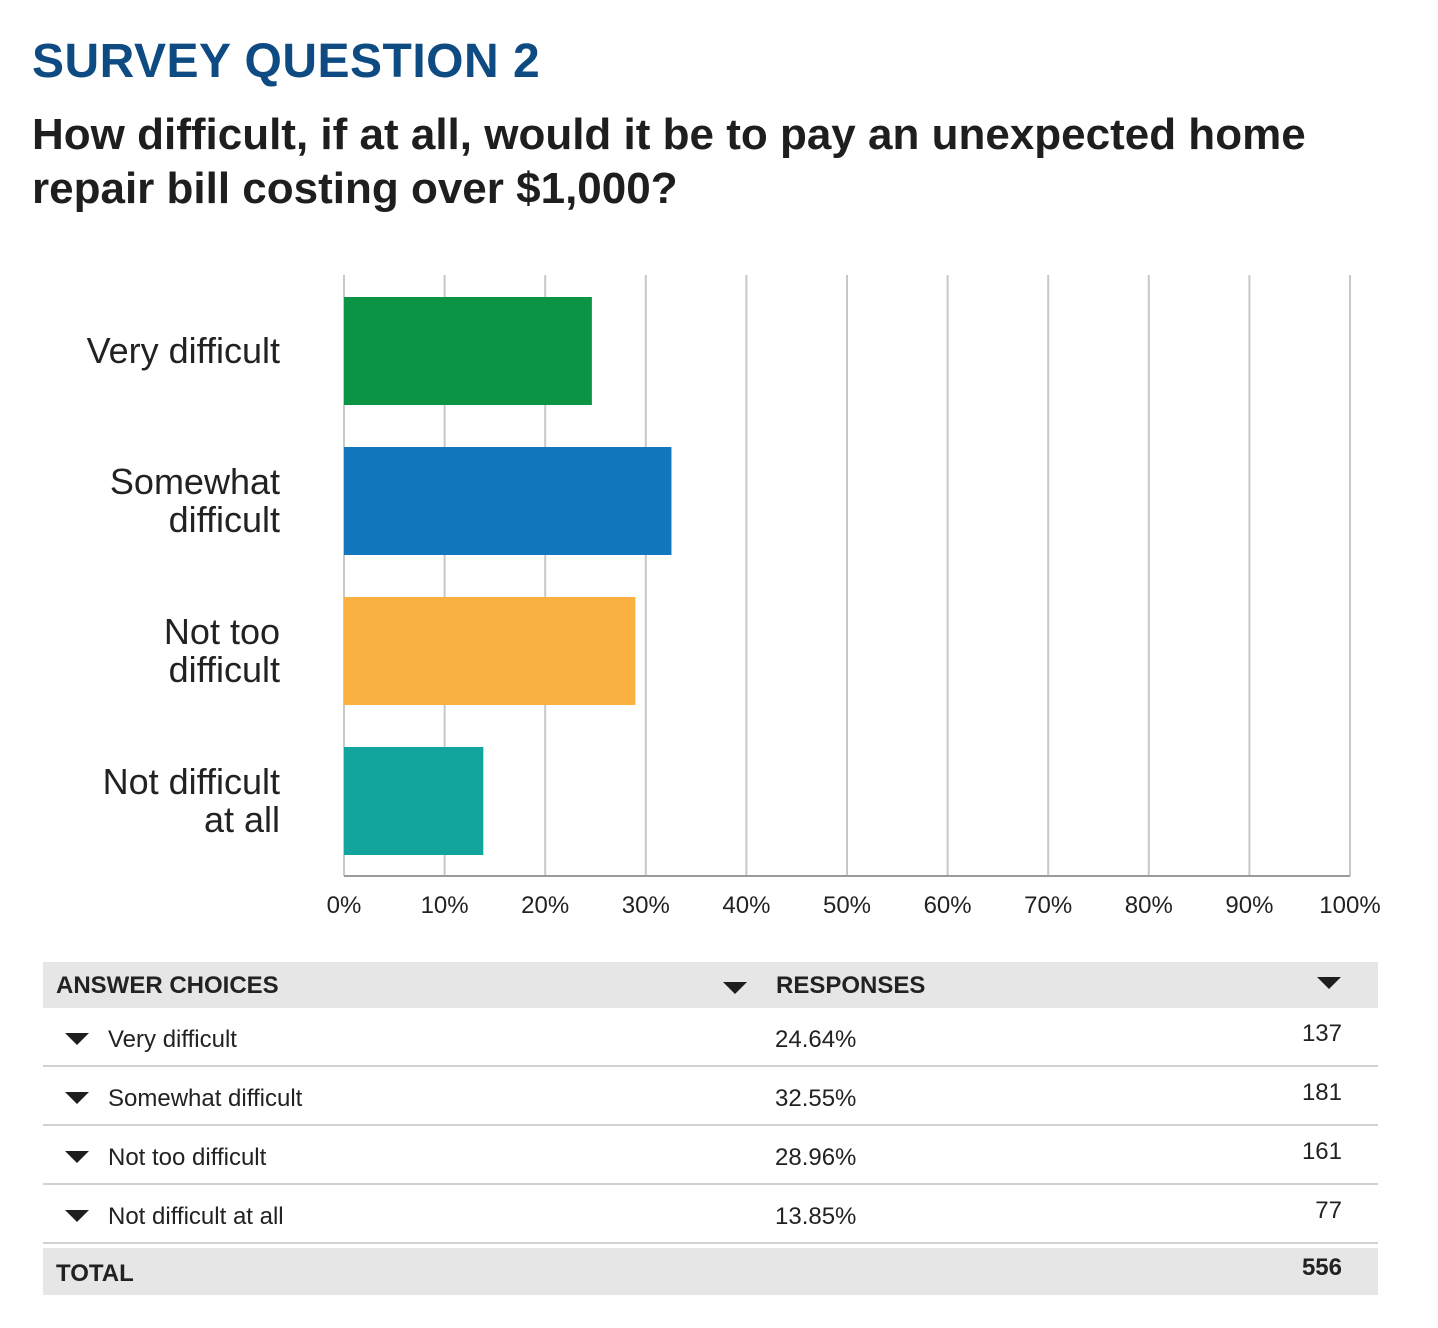  I want to click on response-percent: 28.96%, so click(816, 1157).